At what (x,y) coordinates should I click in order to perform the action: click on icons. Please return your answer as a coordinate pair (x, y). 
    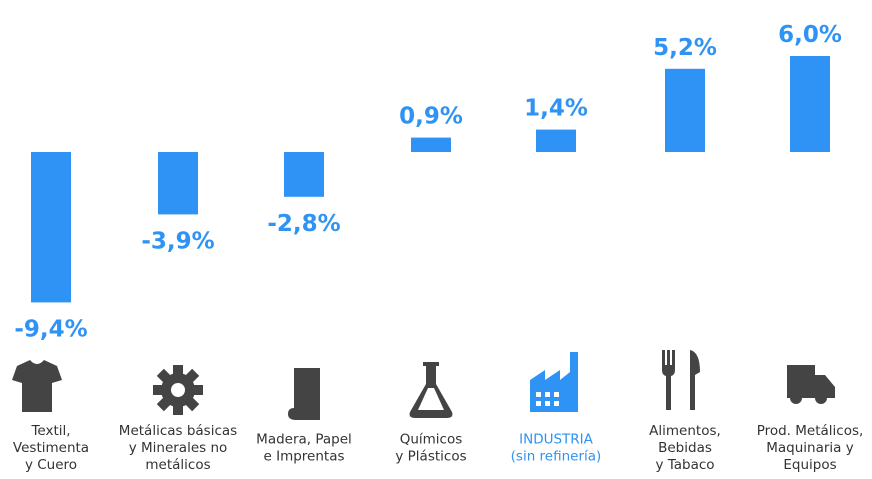
    Looking at the image, I should click on (423, 385).